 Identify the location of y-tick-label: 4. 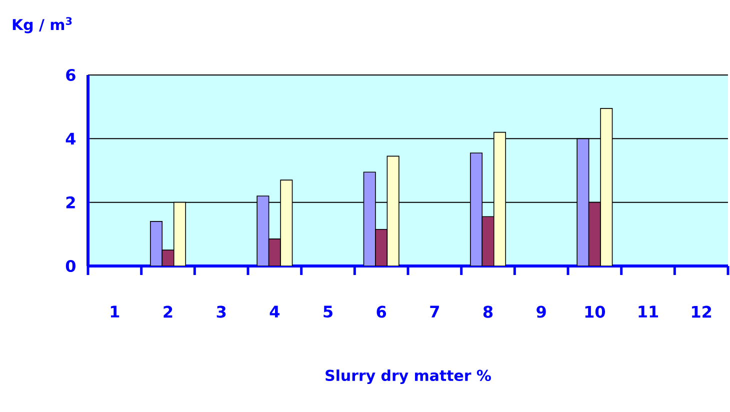
(71, 138).